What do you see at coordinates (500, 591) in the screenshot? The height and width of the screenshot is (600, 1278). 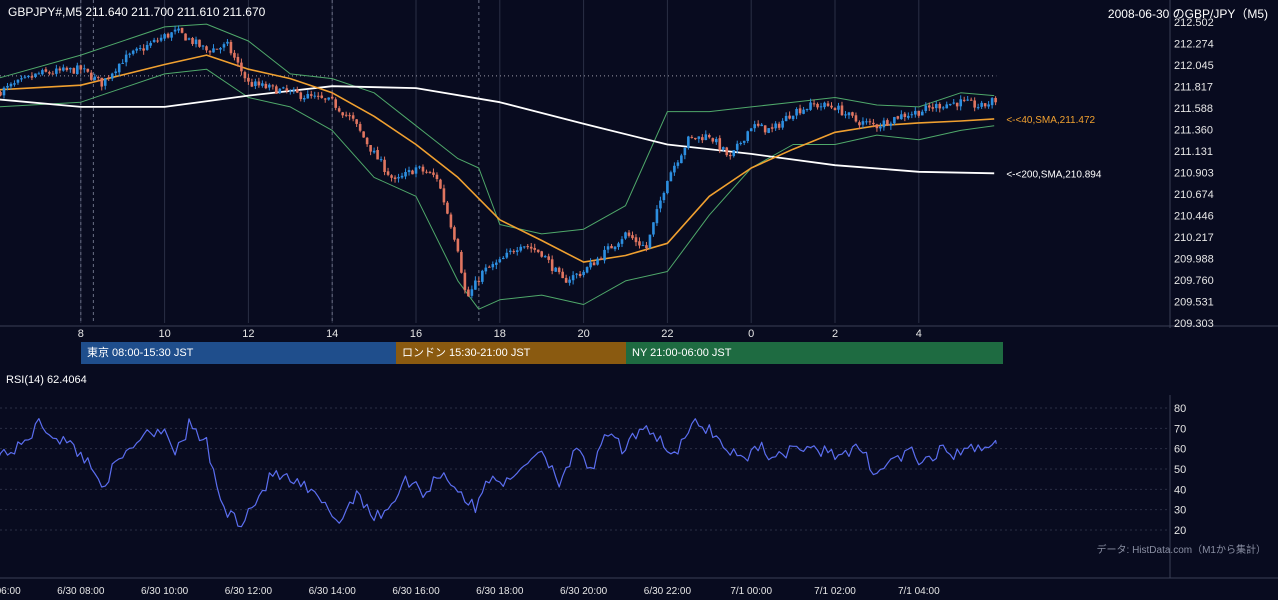 I see `time-tick-label: 6/30 18:00` at bounding box center [500, 591].